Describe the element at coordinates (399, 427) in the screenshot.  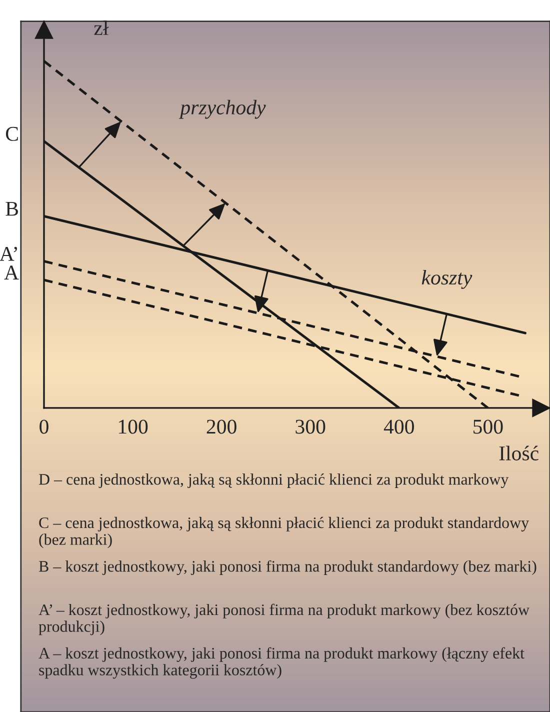
I see `x-tick-label: 400` at that location.